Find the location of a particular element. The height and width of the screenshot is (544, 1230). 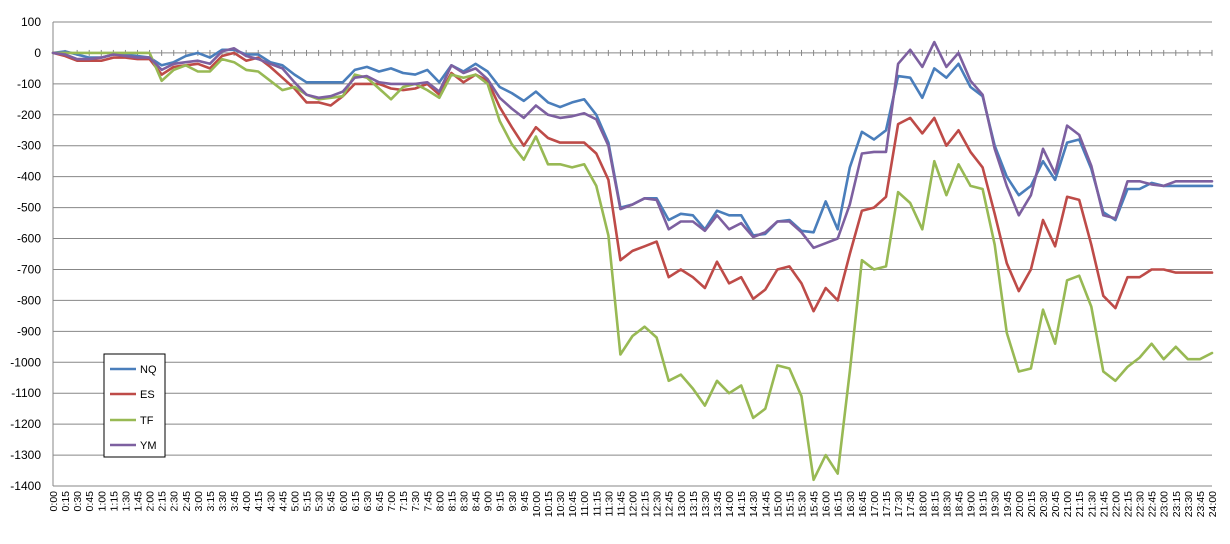

x-tick-label: 6:00 is located at coordinates (344, 501).